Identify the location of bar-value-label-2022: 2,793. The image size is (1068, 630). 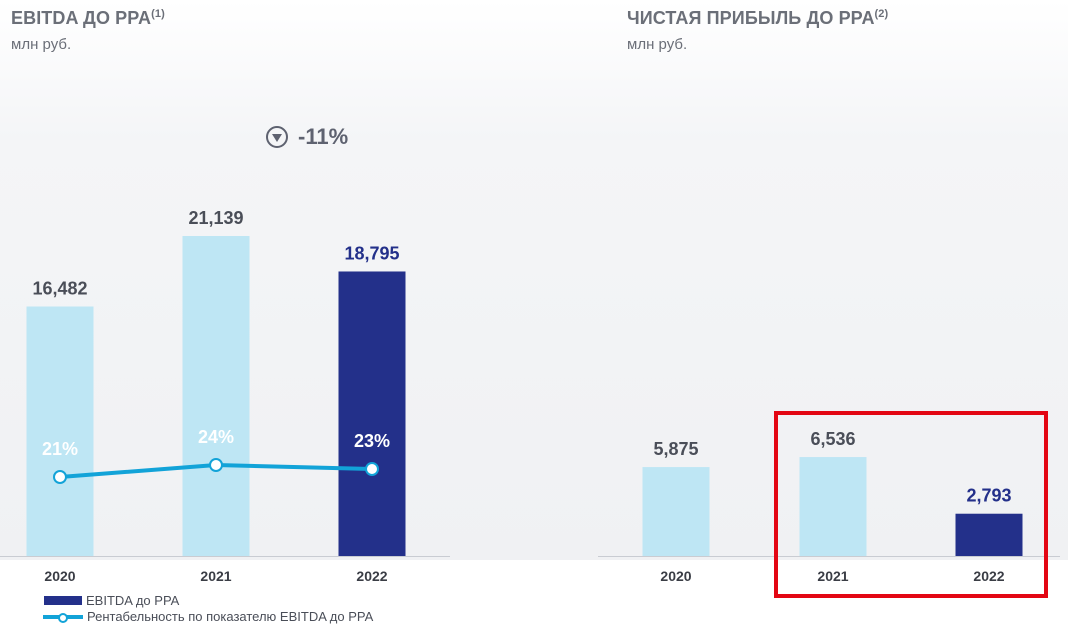
(988, 496).